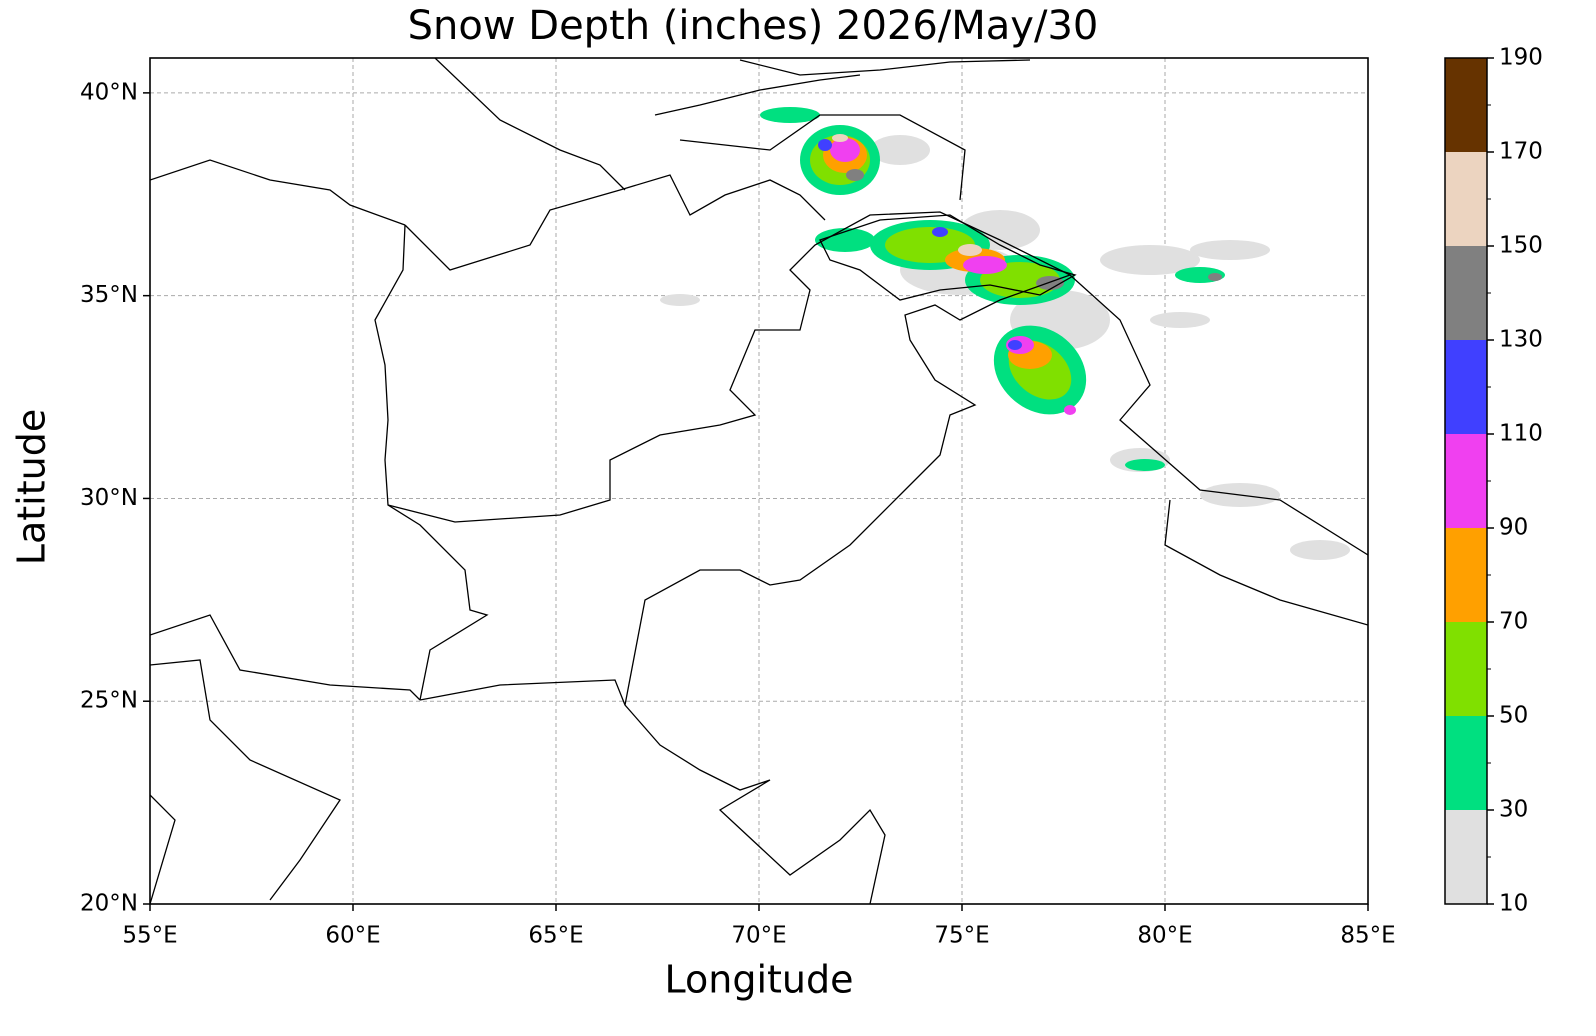  I want to click on colorbar-tick-label: 110, so click(1521, 434).